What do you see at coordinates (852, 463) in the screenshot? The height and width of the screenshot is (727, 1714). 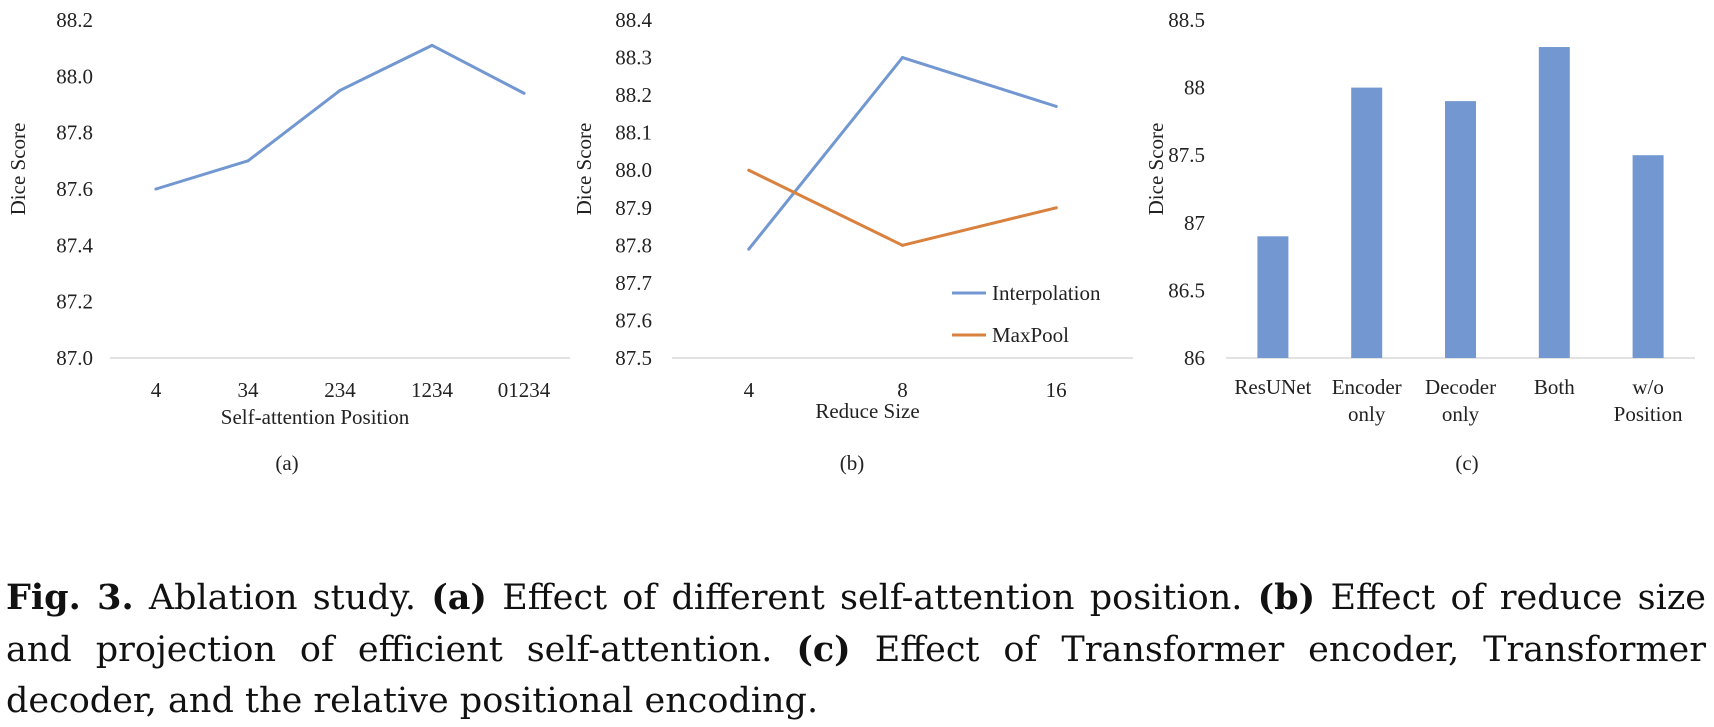 I see `panel-label: (b)` at bounding box center [852, 463].